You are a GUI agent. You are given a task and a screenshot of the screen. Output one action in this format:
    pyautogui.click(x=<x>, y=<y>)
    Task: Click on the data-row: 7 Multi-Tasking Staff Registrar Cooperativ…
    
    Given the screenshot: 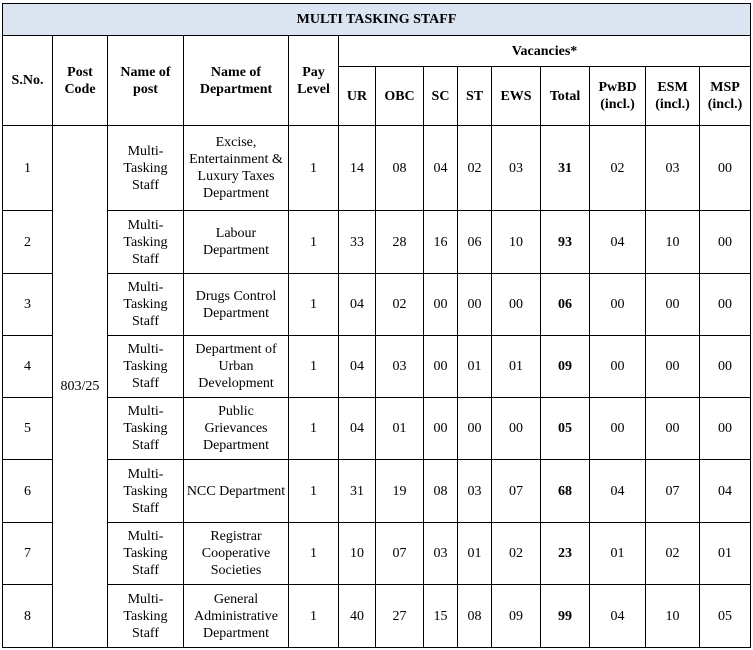 What is the action you would take?
    pyautogui.click(x=377, y=553)
    